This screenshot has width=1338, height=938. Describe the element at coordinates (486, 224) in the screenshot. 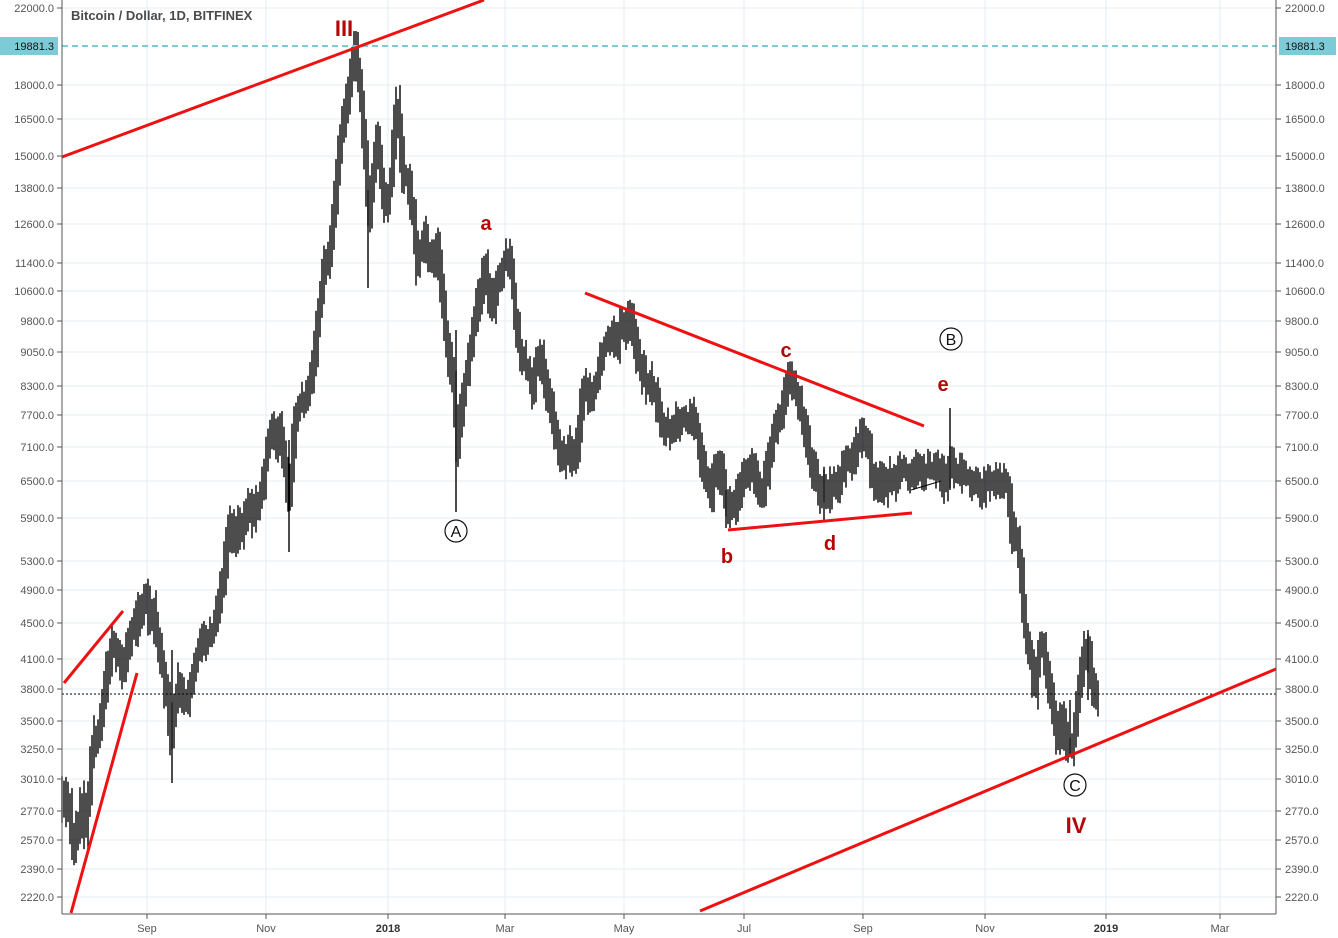

I see `wave-label: a` at that location.